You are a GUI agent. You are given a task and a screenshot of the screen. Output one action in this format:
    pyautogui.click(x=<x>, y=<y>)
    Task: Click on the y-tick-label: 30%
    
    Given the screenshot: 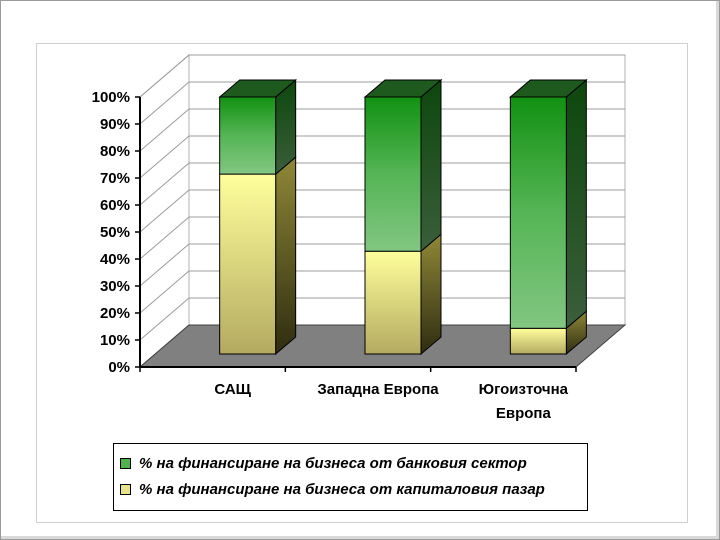 What is the action you would take?
    pyautogui.click(x=115, y=286)
    